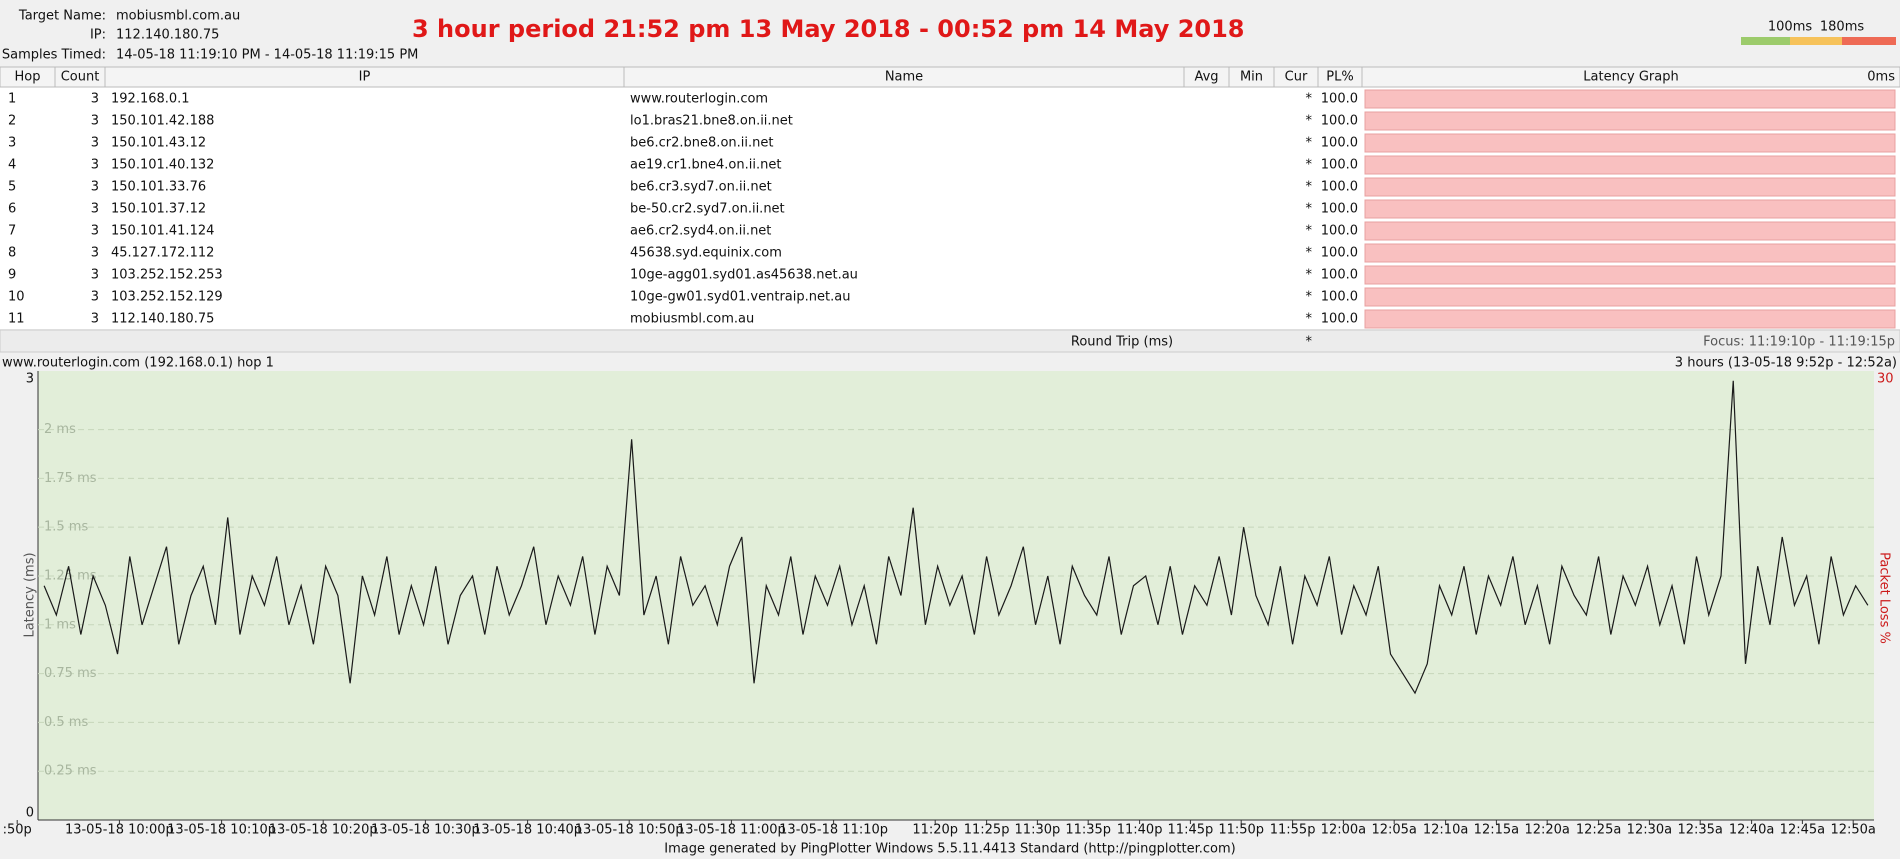  What do you see at coordinates (178, 16) in the screenshot?
I see `value: mobiusmbl.com.au` at bounding box center [178, 16].